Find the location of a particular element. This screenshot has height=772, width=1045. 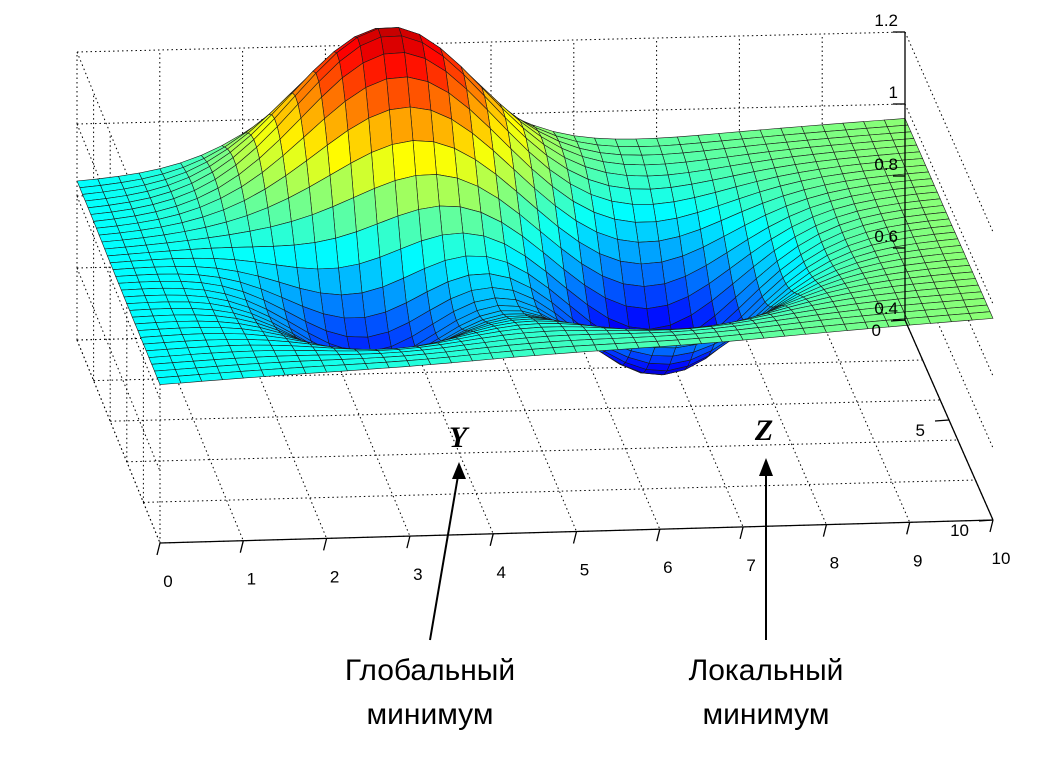

back-wall-grid-h is located at coordinates (491, 42).